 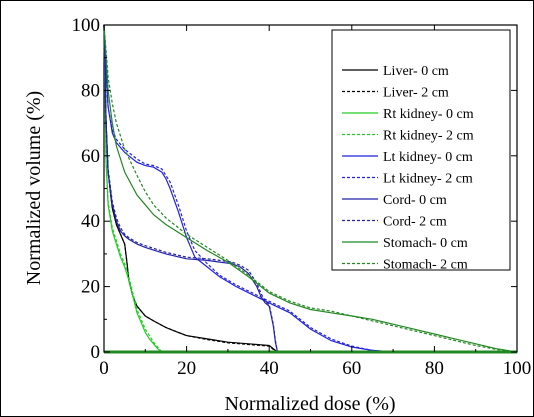 I want to click on legend-label: Lt kidney- 2 cm, so click(x=428, y=179).